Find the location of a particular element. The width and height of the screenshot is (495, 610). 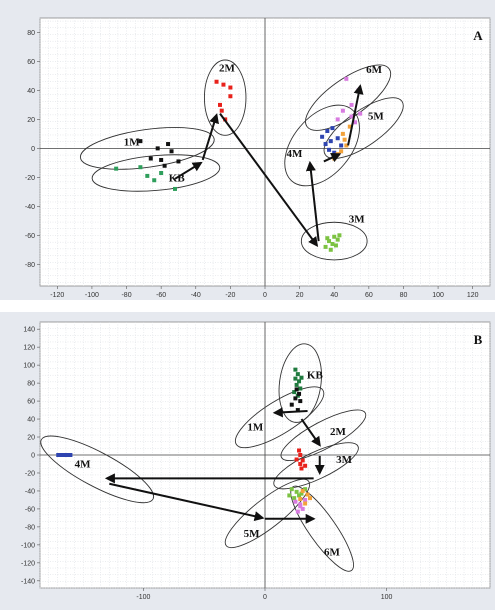

group-label: KB is located at coordinates (315, 376).